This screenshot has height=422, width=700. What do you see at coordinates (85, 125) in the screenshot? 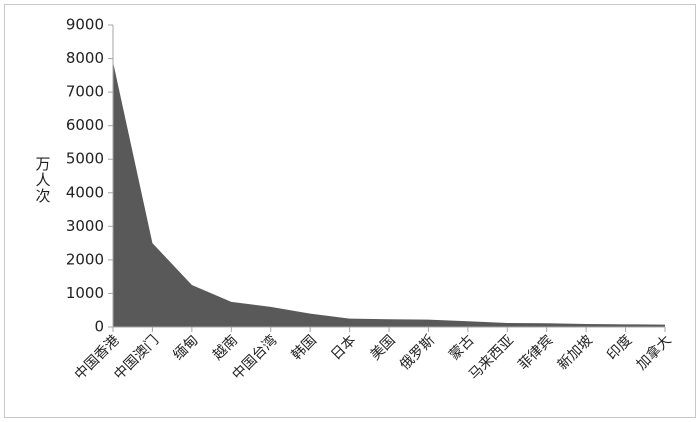
I see `y-tick-label: 6000` at bounding box center [85, 125].